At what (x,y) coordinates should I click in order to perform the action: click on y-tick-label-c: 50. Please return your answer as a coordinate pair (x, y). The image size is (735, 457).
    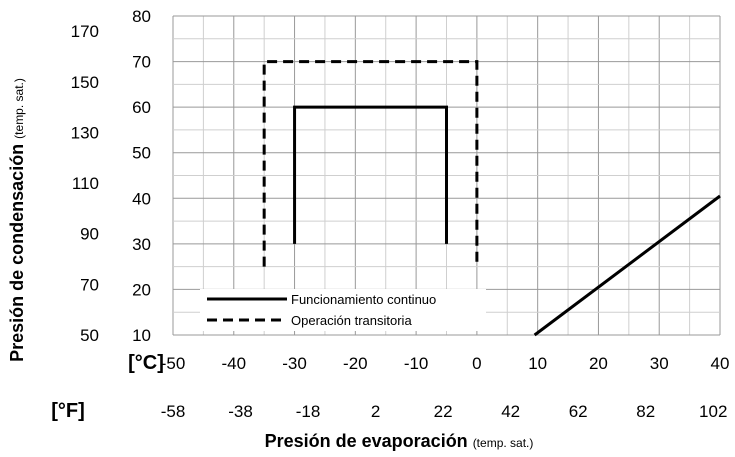
    Looking at the image, I should click on (141, 153).